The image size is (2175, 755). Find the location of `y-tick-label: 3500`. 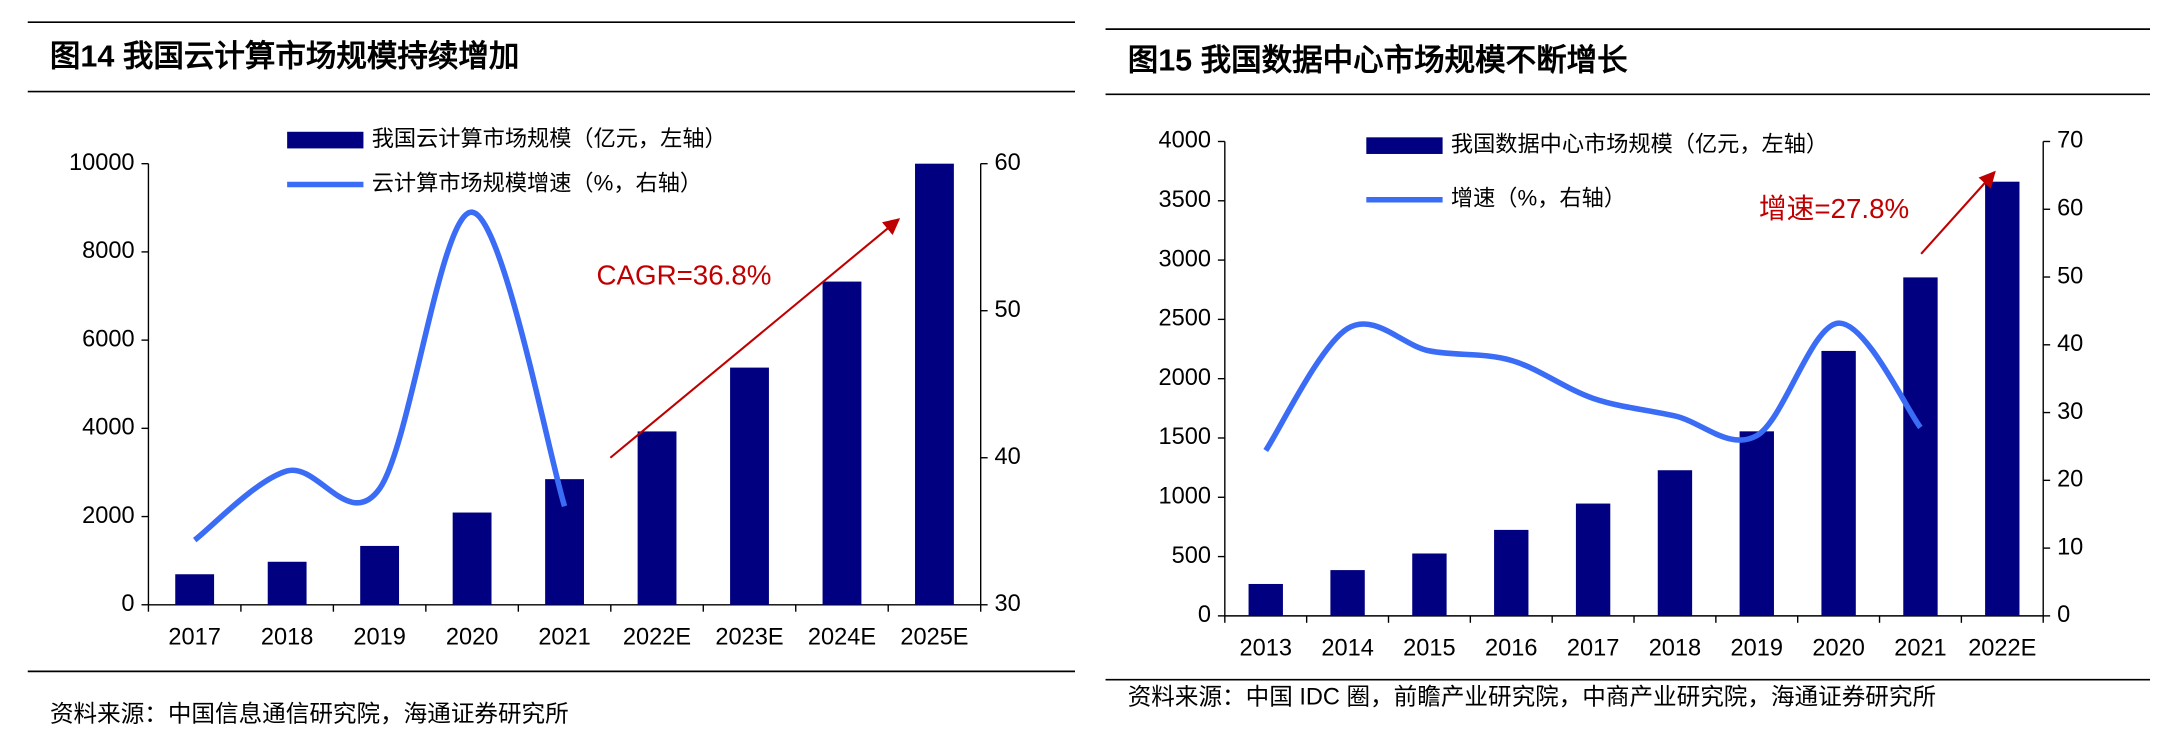

y-tick-label: 3500 is located at coordinates (1184, 199).